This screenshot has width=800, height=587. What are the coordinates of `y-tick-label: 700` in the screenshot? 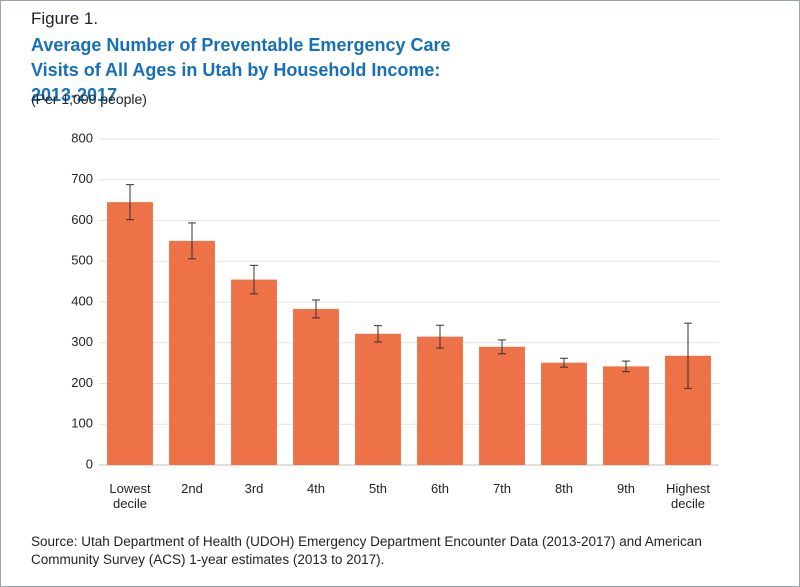 It's located at (82, 178).